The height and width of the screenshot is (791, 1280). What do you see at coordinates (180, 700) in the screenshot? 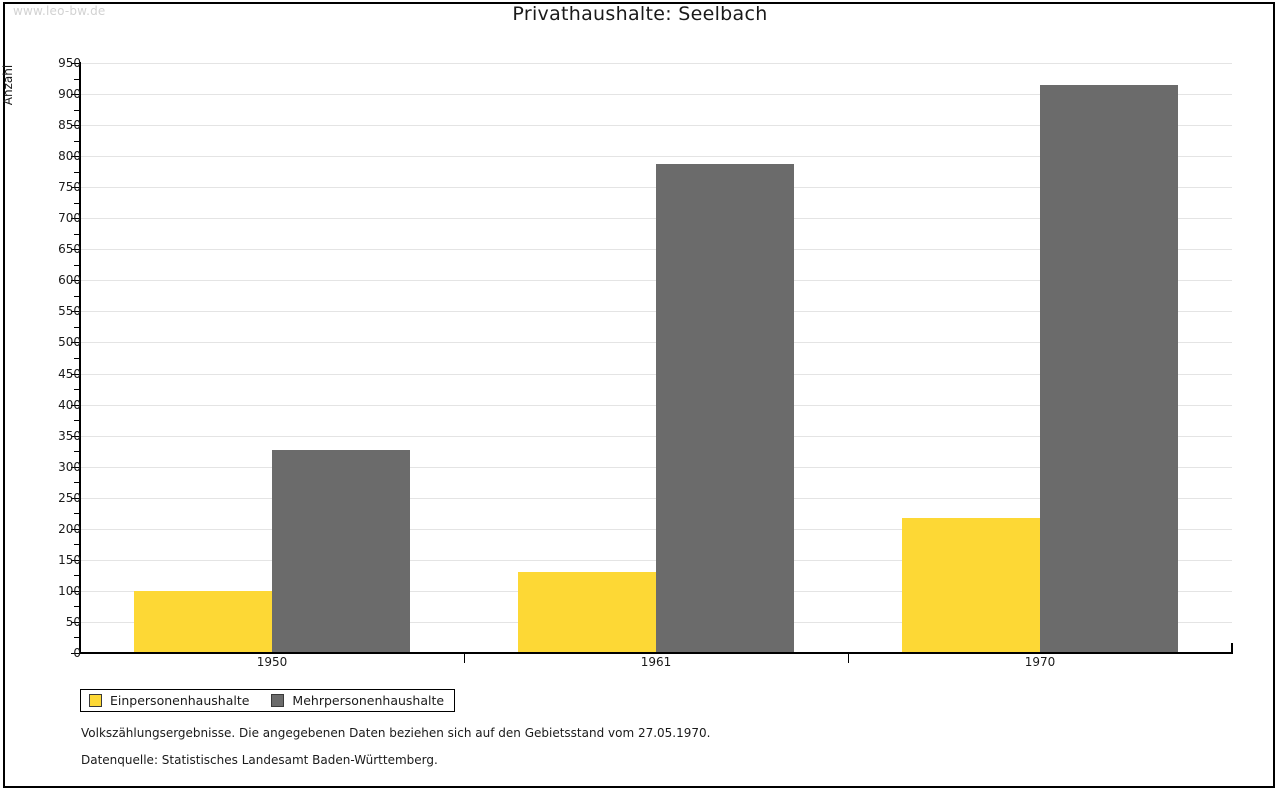
I see `legend-label: Einpersonenhaushalte` at bounding box center [180, 700].